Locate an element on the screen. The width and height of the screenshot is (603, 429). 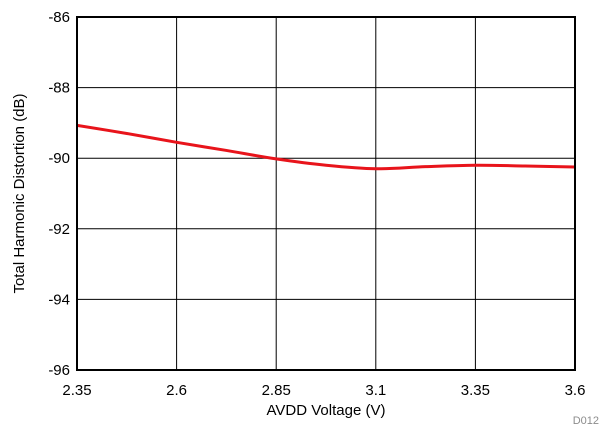
y-tick-label: -90 is located at coordinates (59, 158).